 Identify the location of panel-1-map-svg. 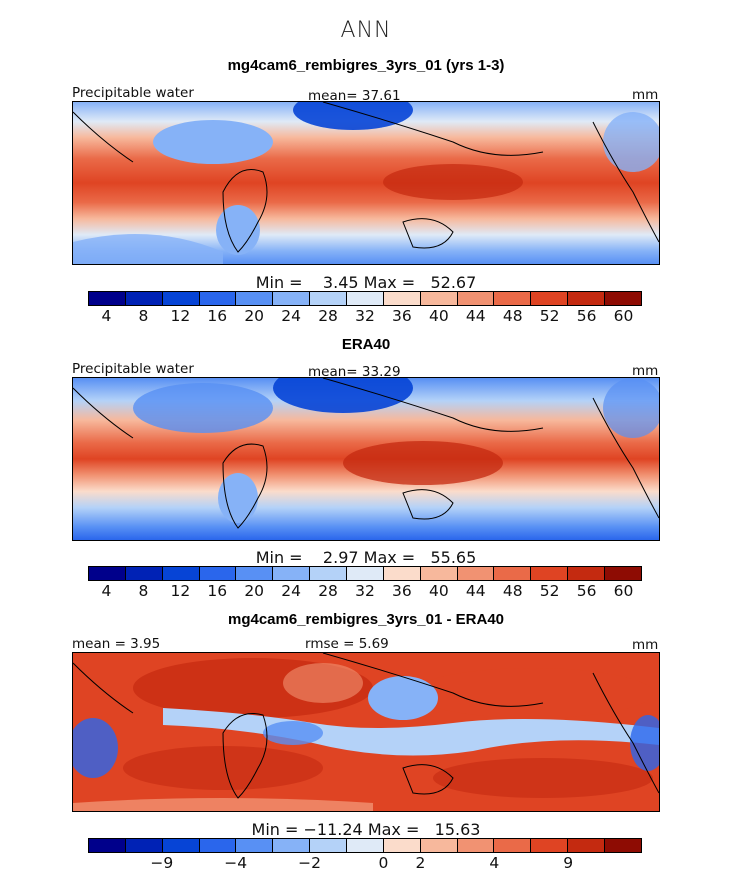
(366, 183).